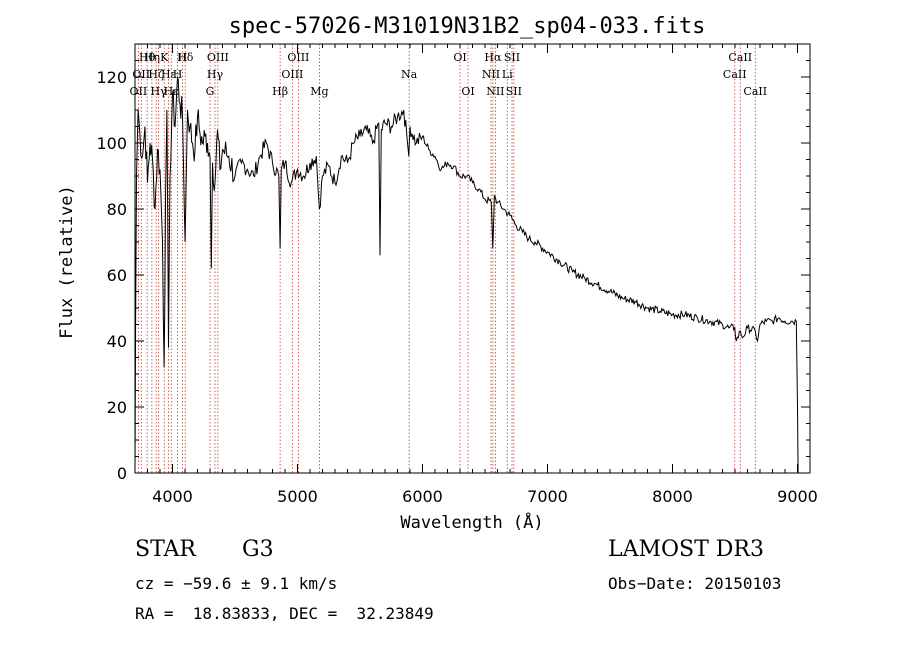  Describe the element at coordinates (284, 613) in the screenshot. I see `coordinates: RA = 18.83833, DEC = 32.23849` at that location.